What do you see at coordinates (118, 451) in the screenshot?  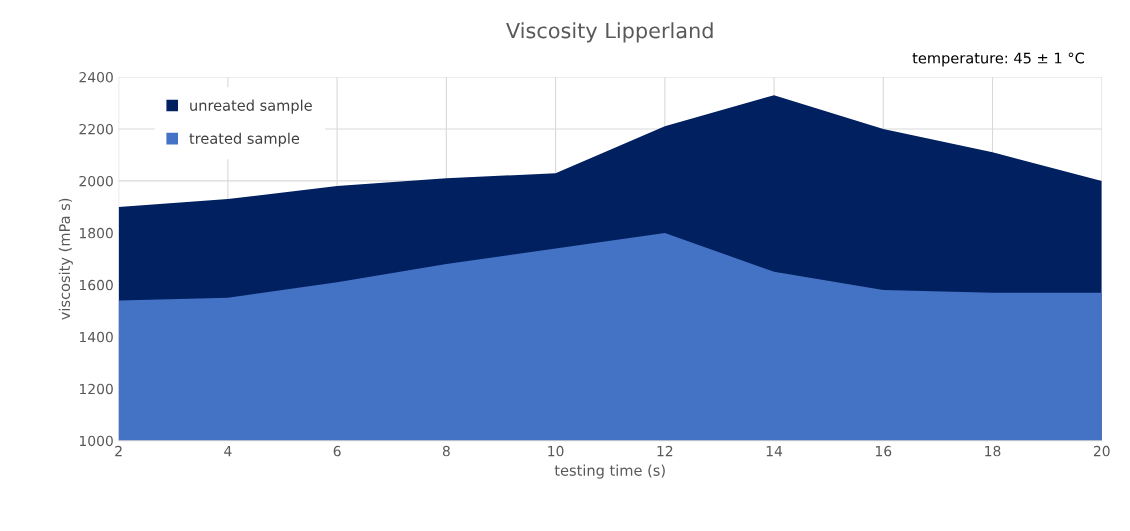 I see `x-tick-label: 2` at bounding box center [118, 451].